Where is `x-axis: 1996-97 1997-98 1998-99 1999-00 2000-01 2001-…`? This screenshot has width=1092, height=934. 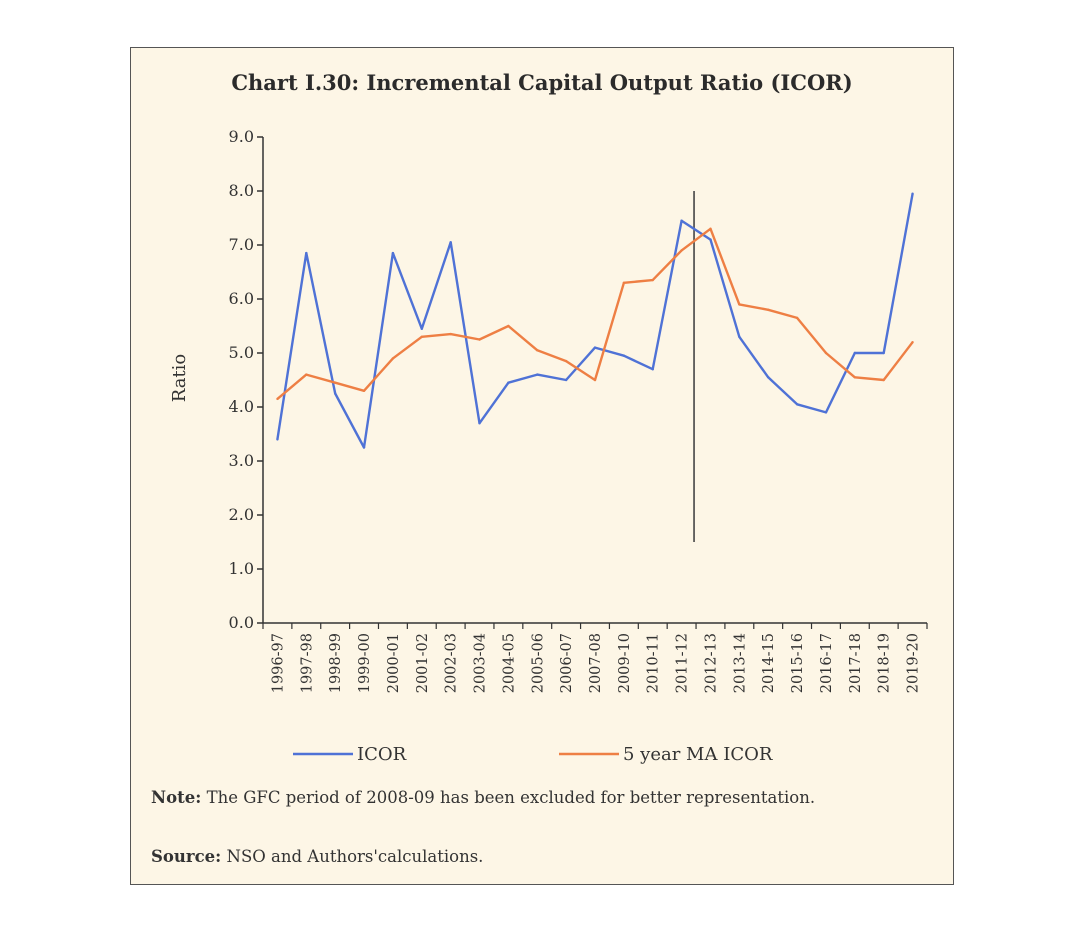 x-axis: 1996-97 1997-98 1998-99 1999-00 2000-01 2001-… is located at coordinates (595, 657).